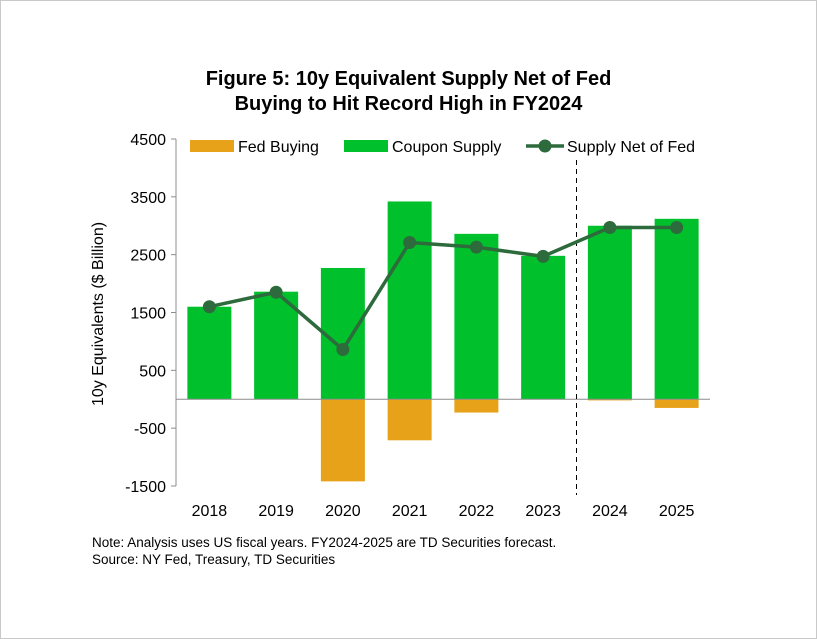 The image size is (817, 639). I want to click on bar-coupon-supply-2020, so click(342, 333).